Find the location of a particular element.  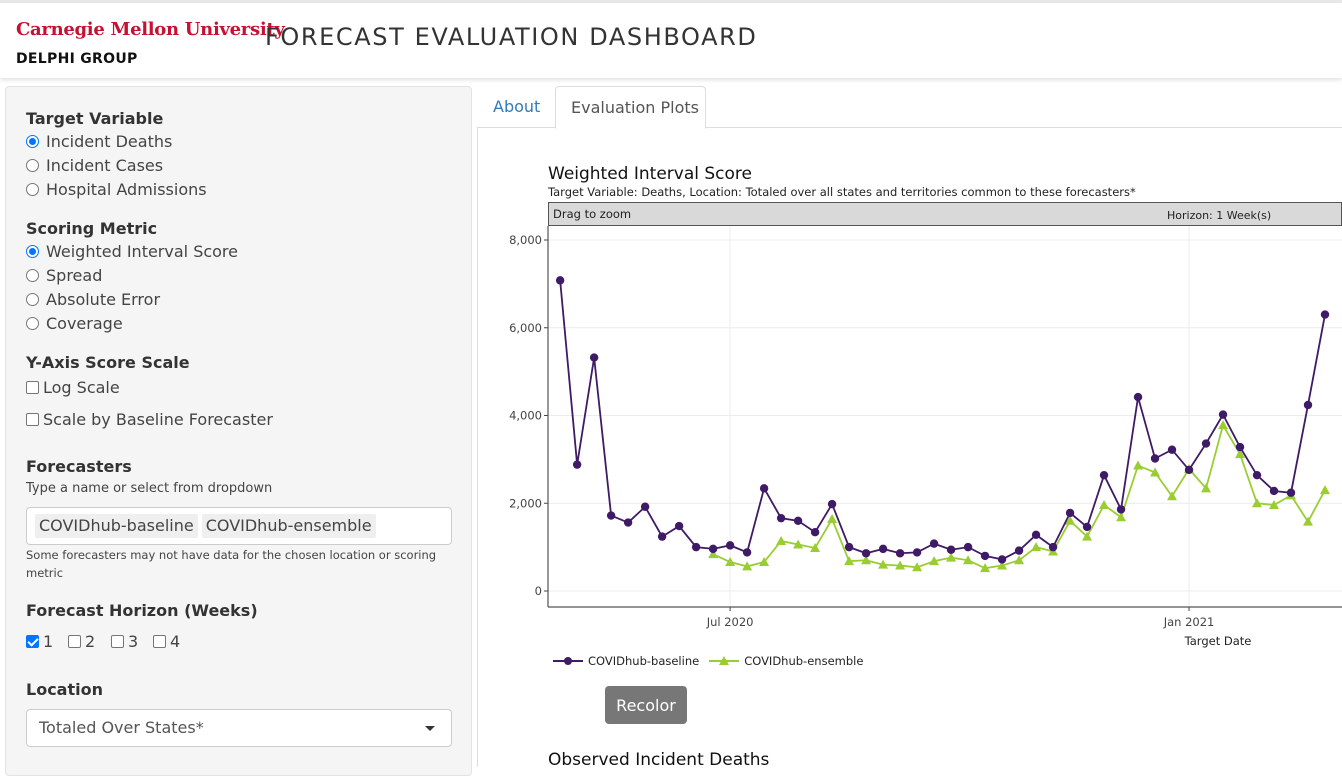

zoom-hint: Drag to zoom is located at coordinates (592, 214).